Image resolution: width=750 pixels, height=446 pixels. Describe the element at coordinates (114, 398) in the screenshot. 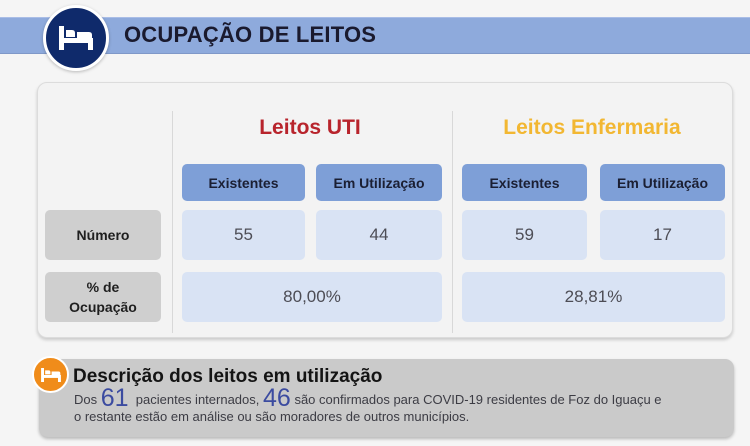

I see `total-patients-count: 61` at that location.